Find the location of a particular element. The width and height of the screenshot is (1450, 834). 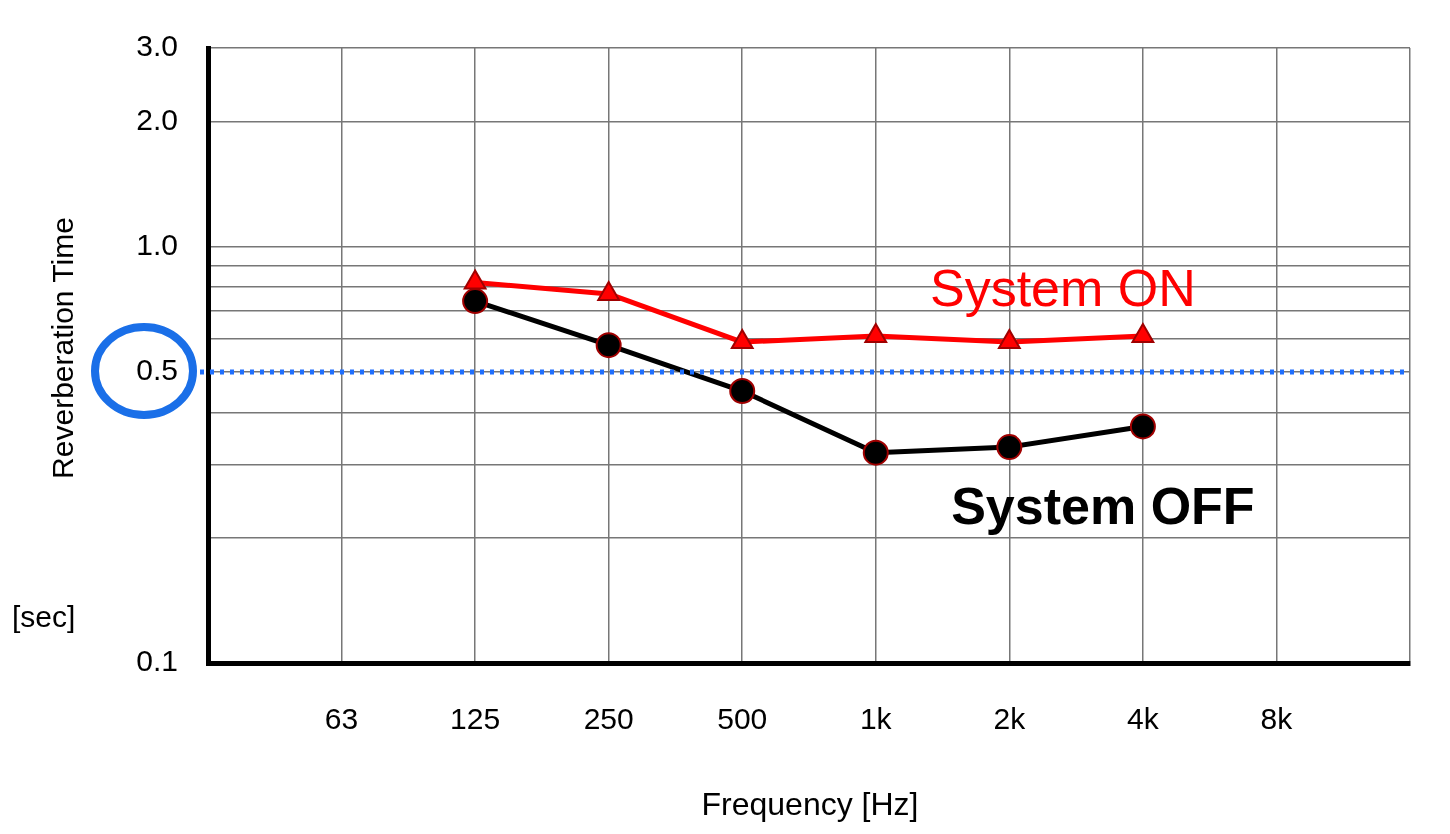

x-tick-label: 500 is located at coordinates (742, 719).